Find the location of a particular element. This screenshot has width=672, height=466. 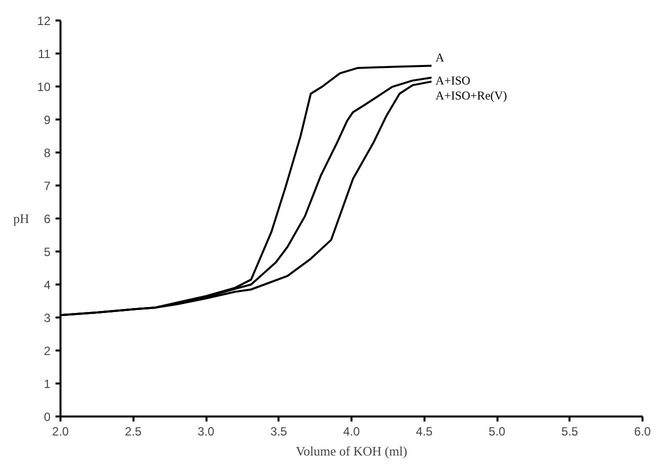

series-label: A+ISO is located at coordinates (453, 81).